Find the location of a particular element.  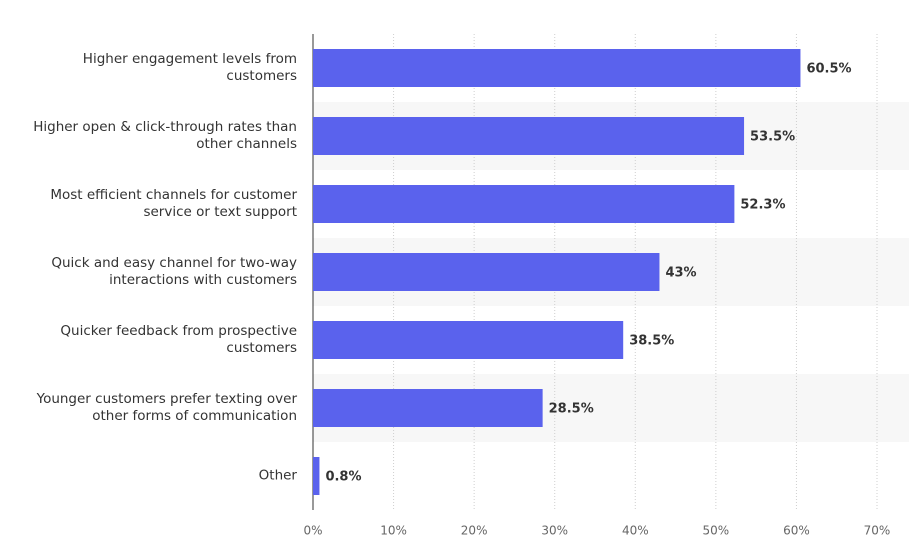

x-tick-label: 40% is located at coordinates (635, 531).